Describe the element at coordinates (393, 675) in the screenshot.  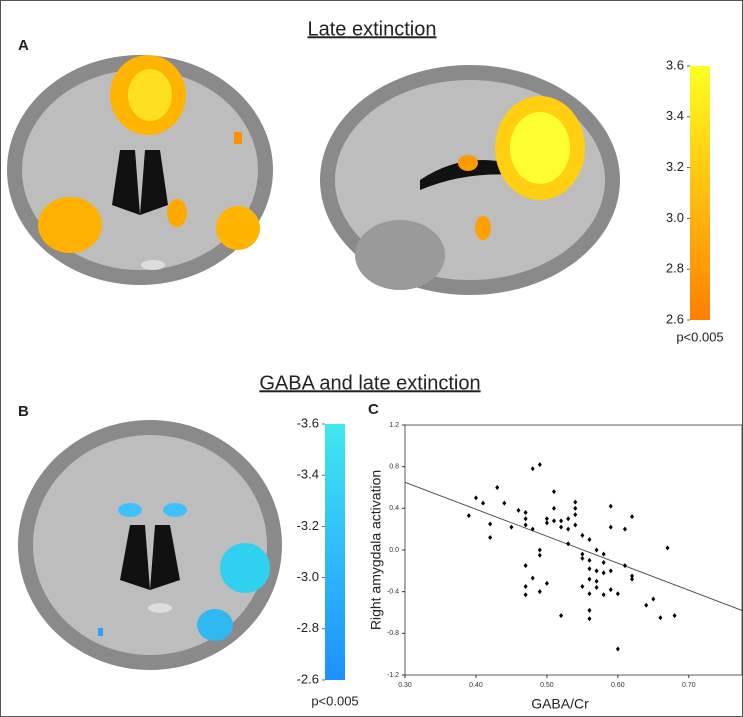
I see `y-tick-label: -1.2` at that location.